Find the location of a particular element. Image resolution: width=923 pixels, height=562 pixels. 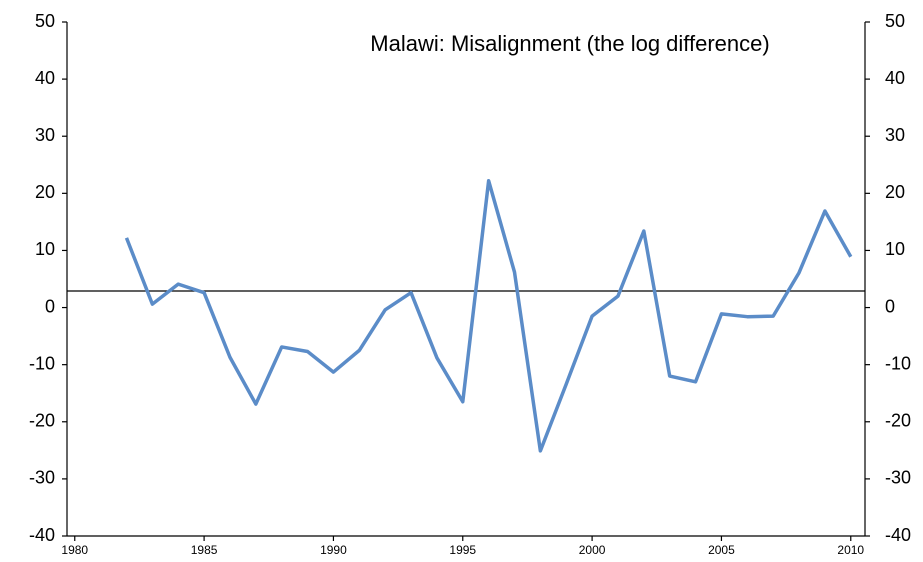

y-tick-label: 50 is located at coordinates (45, 21).